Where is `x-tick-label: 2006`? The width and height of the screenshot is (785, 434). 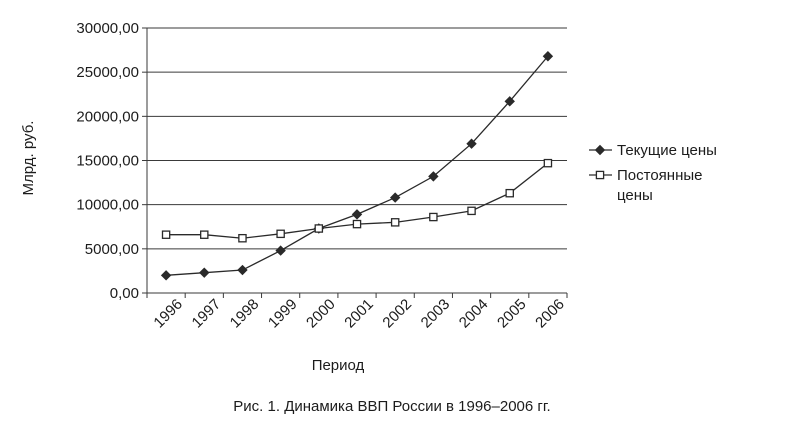
x-tick-label: 2006 is located at coordinates (550, 314).